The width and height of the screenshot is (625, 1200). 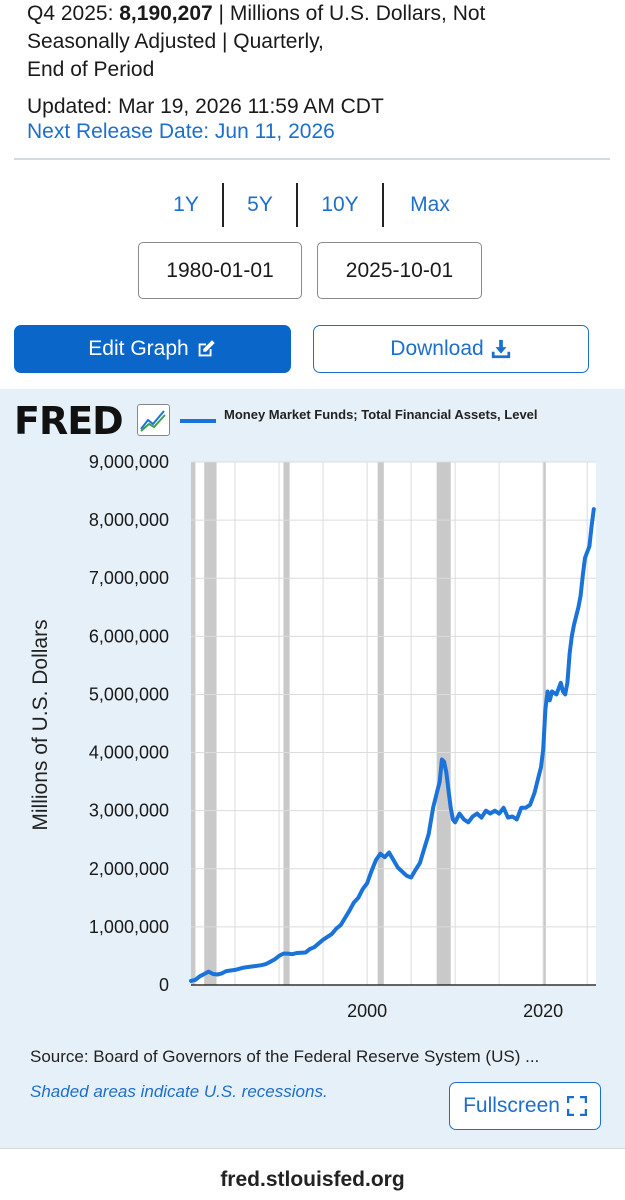 What do you see at coordinates (164, 985) in the screenshot?
I see `y-tick-label: 0` at bounding box center [164, 985].